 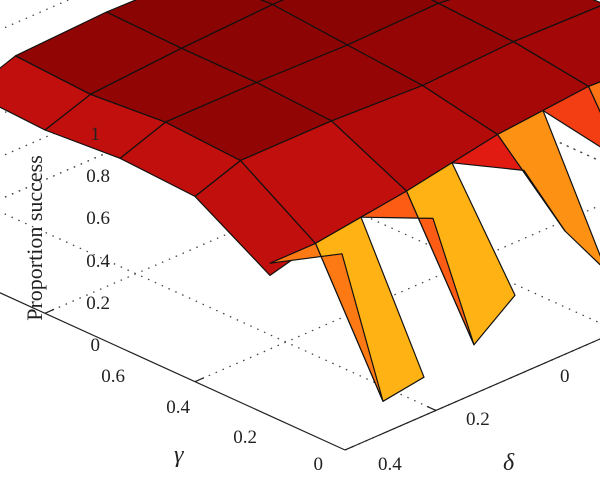 I want to click on gamma-axis-label: γ, so click(x=179, y=455).